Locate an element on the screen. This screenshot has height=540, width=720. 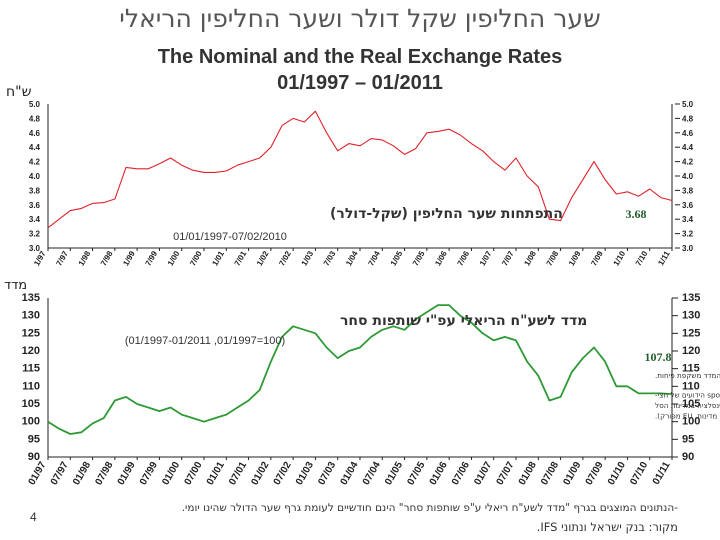
x-tick-label: 7/98 is located at coordinates (107, 258).